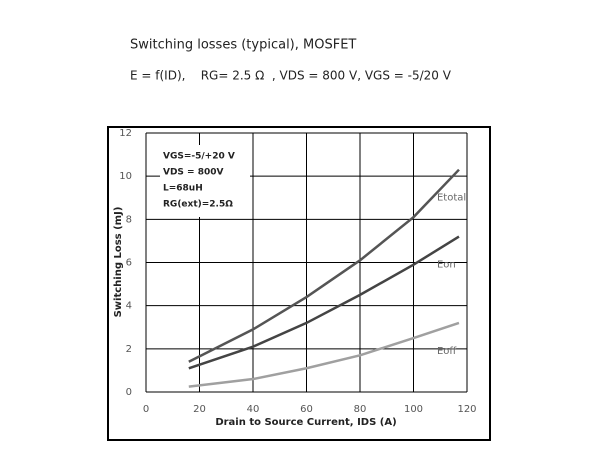 The height and width of the screenshot is (450, 600). Describe the element at coordinates (129, 219) in the screenshot. I see `y-tick-label: 8` at that location.